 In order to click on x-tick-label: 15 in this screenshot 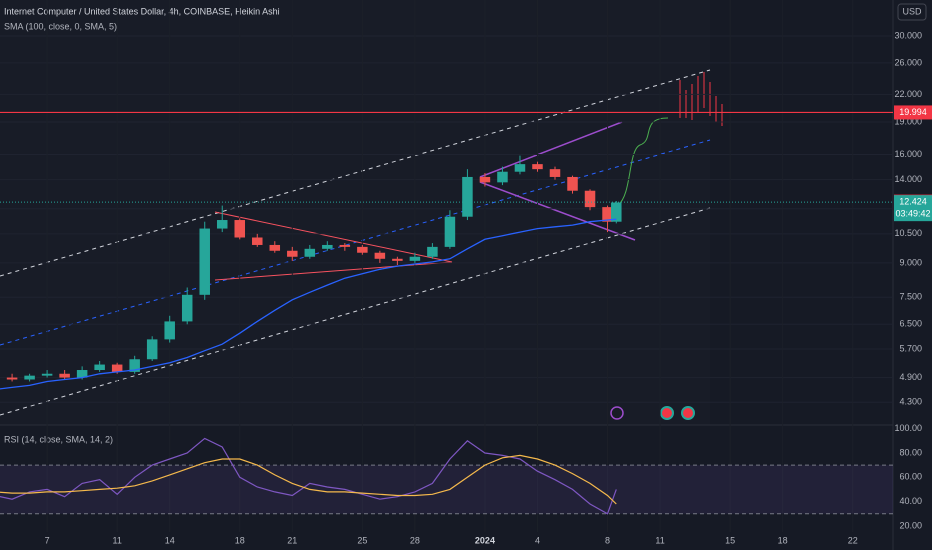, I will do `click(730, 540)`.